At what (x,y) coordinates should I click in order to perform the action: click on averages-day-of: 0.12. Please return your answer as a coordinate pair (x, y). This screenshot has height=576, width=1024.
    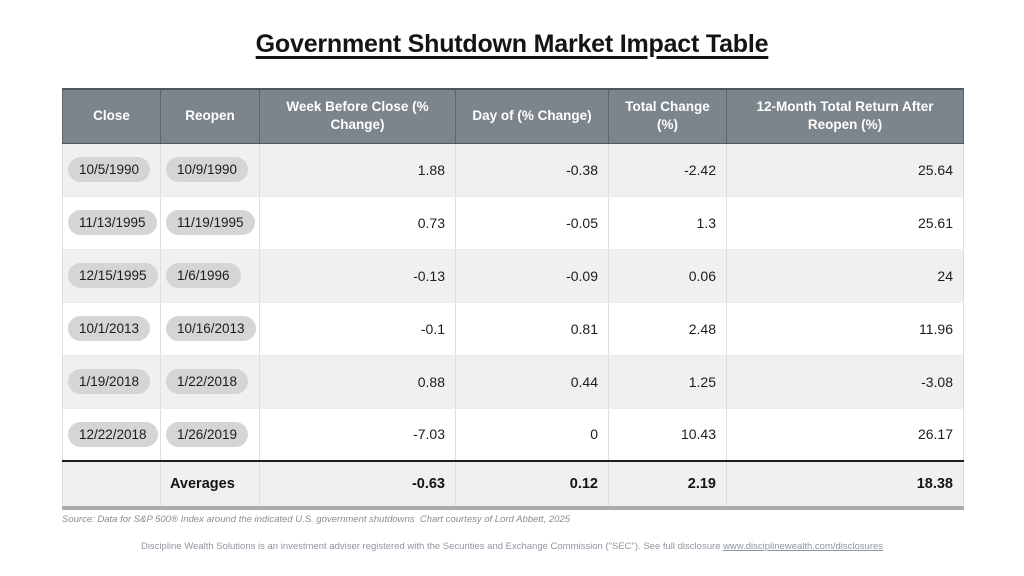
    Looking at the image, I should click on (532, 485).